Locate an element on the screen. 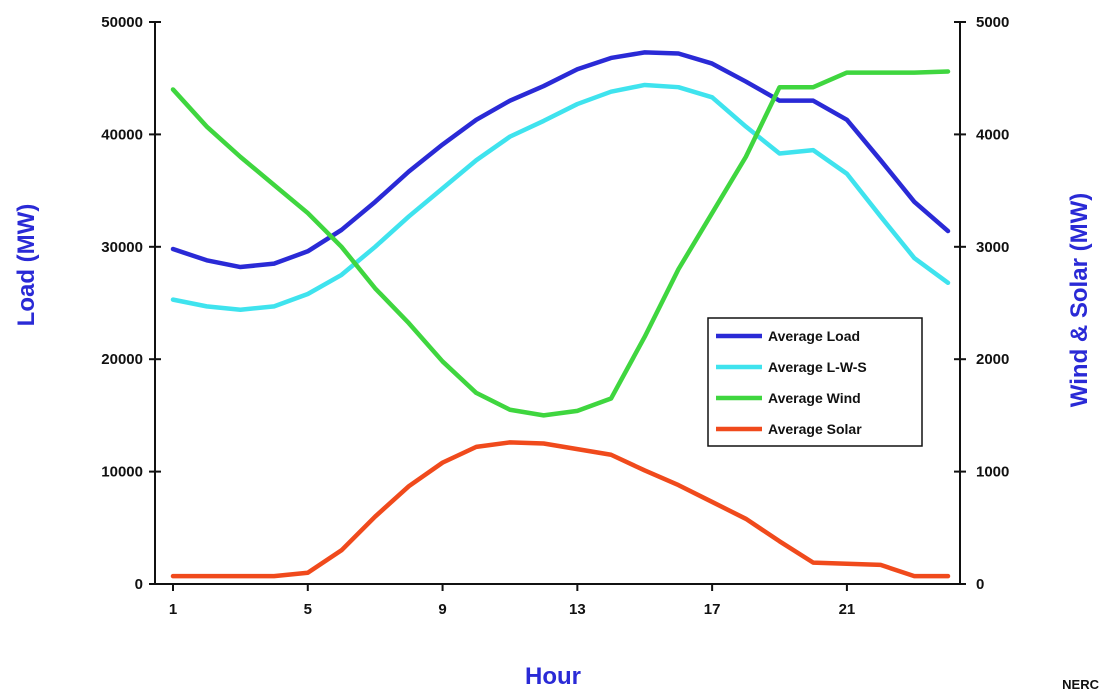  y-left-tick-label: 0 is located at coordinates (139, 584).